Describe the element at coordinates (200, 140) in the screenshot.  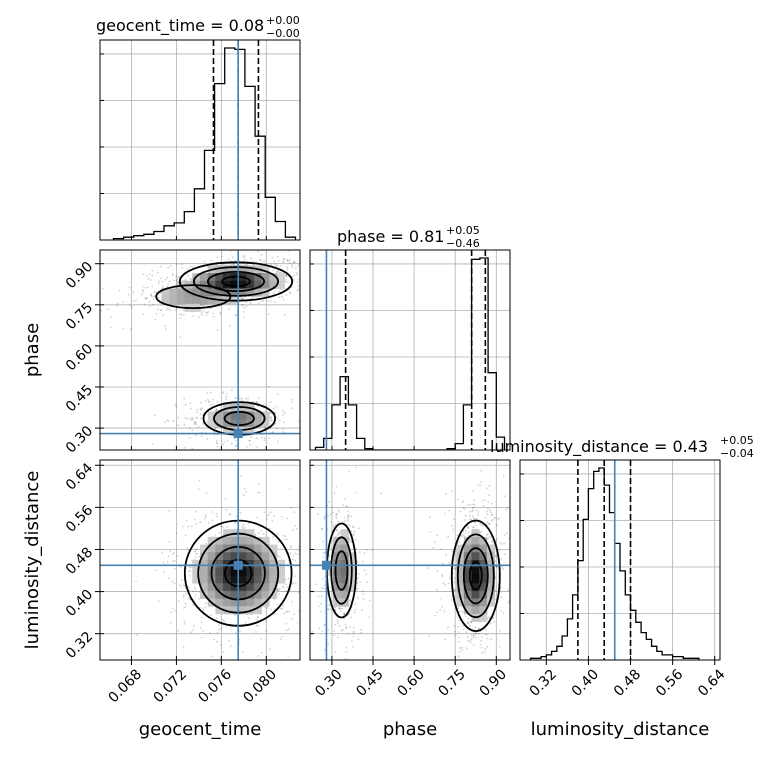
I see `panel-bg-hist-geocent-time` at that location.